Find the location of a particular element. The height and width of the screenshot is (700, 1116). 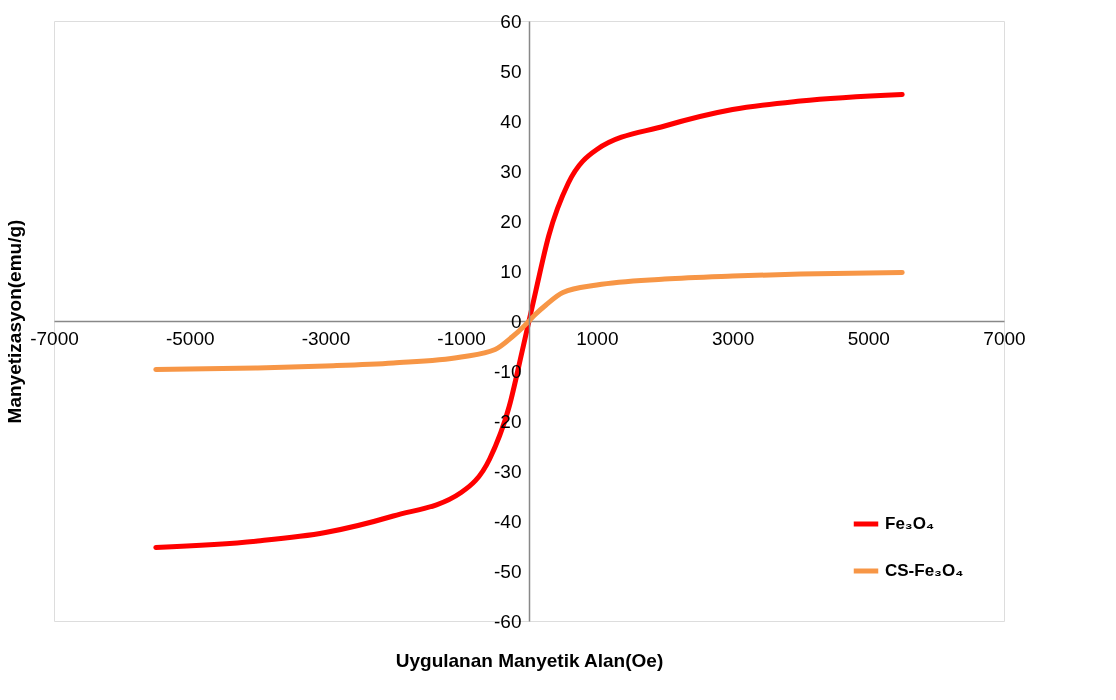

y-tick-label: 20 is located at coordinates (511, 221).